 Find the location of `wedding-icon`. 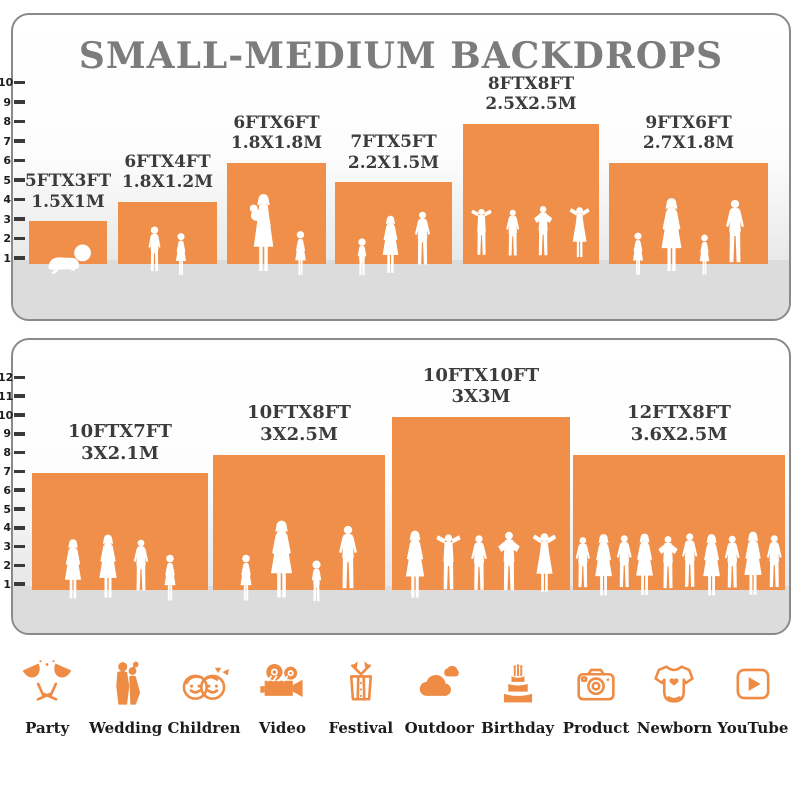

wedding-icon is located at coordinates (127, 683).